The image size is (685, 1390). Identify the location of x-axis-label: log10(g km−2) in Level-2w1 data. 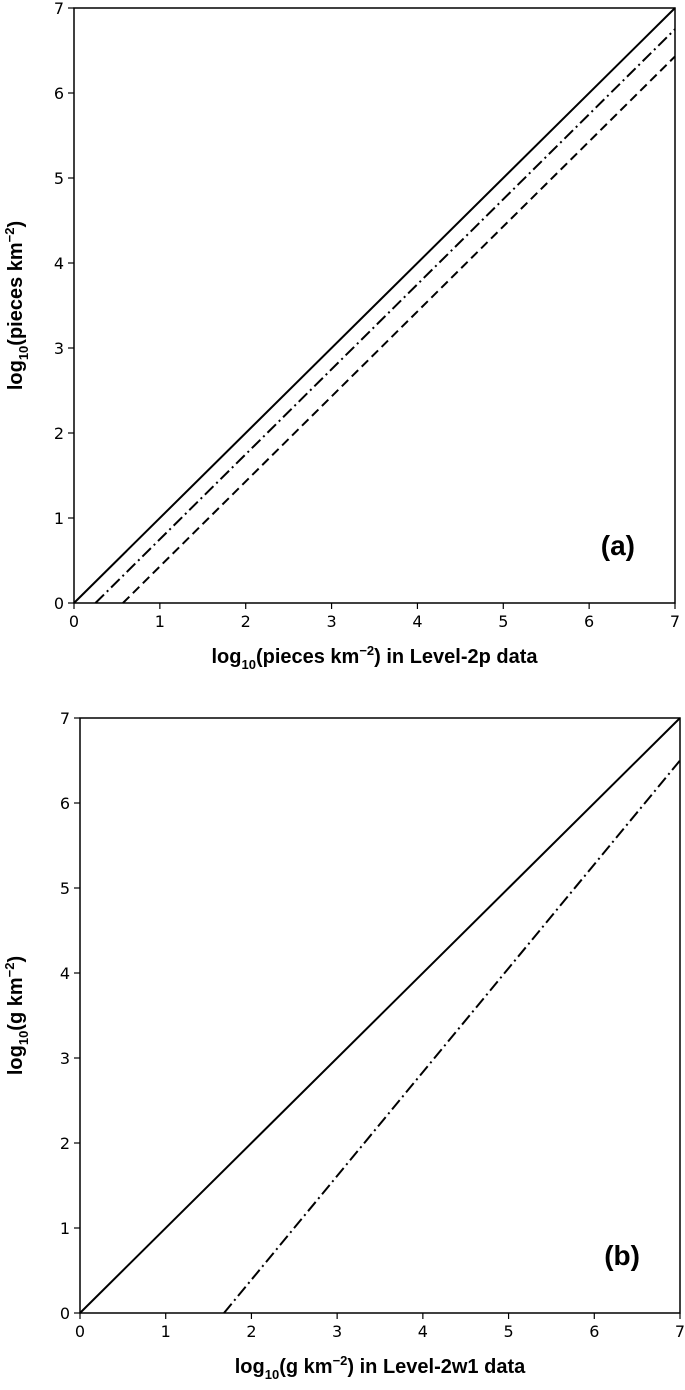
(380, 1367).